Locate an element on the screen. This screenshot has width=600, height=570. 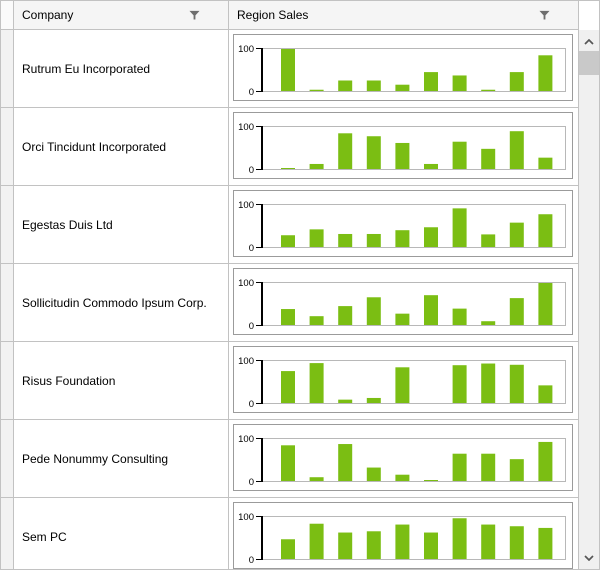
table-row: Risus Foundation 100 0 is located at coordinates (290, 381).